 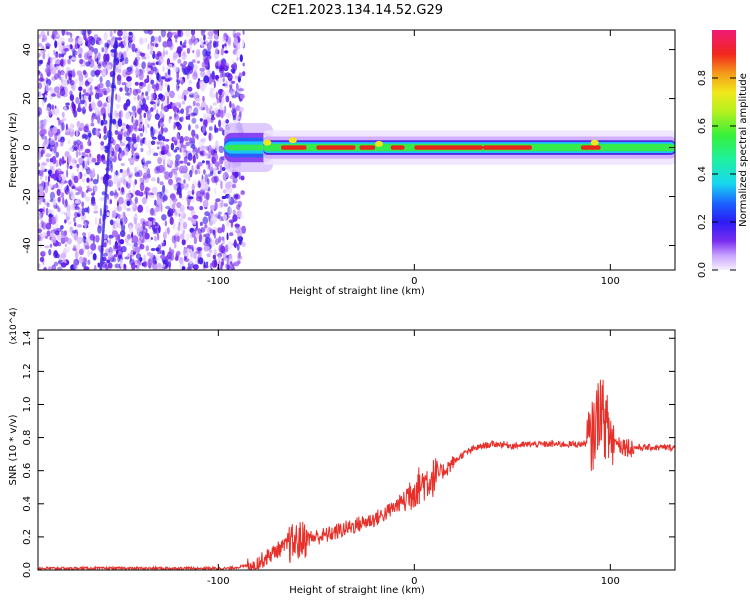 I want to click on snr-ylabel: SNR (10 * v/v), so click(x=13, y=449).